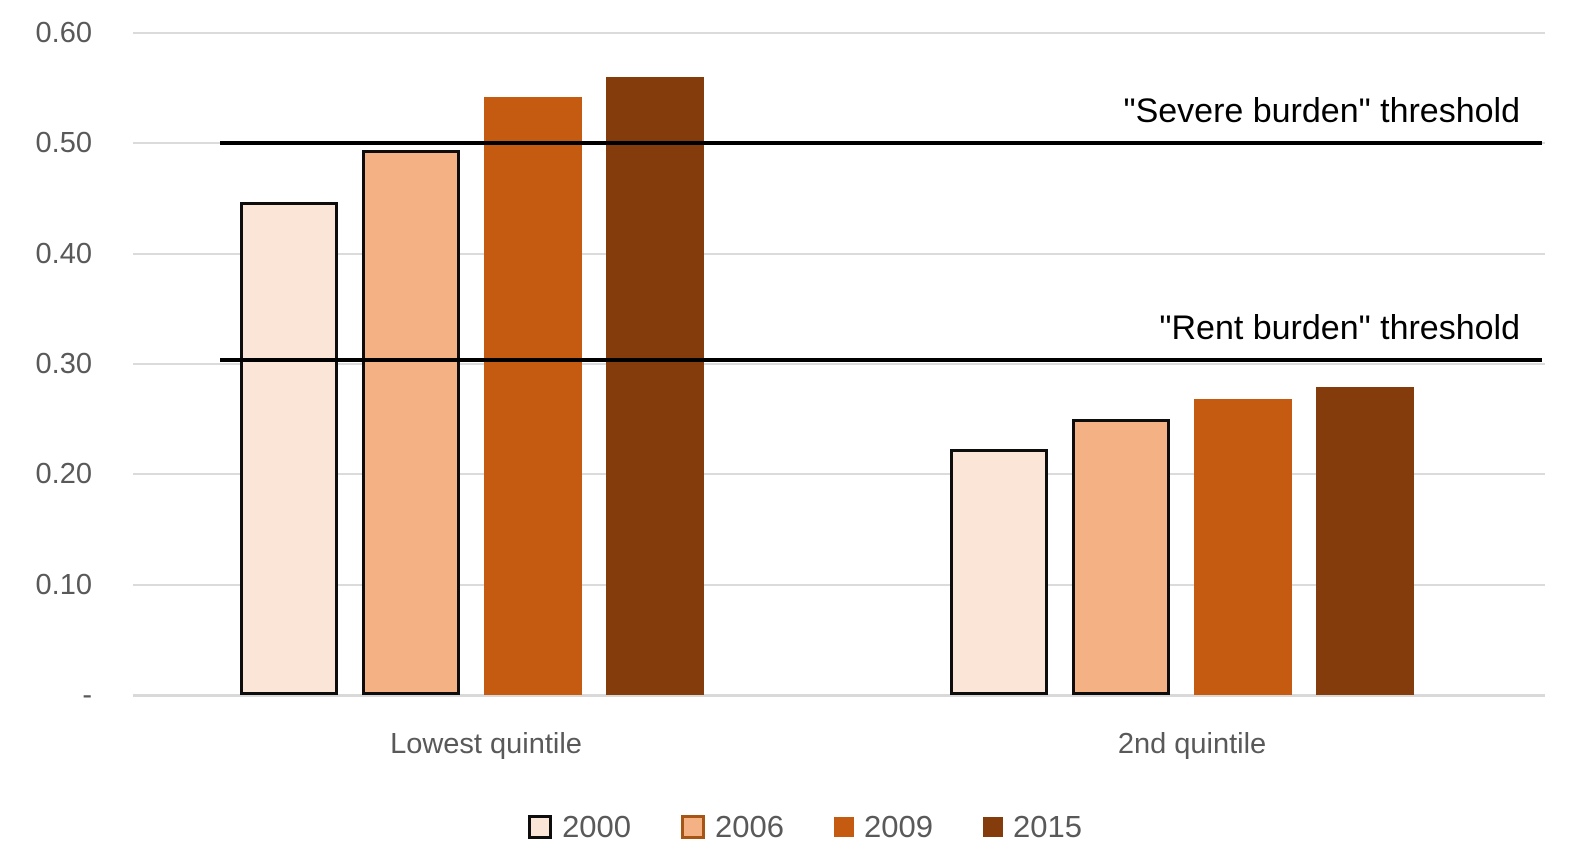  Describe the element at coordinates (63, 143) in the screenshot. I see `y-axis-tick-label: 0.50` at that location.